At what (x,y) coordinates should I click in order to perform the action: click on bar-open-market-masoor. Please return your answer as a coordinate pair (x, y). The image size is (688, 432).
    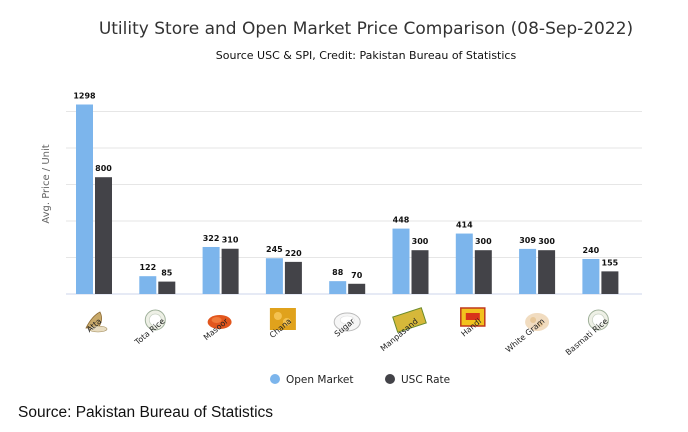
    Looking at the image, I should click on (211, 270).